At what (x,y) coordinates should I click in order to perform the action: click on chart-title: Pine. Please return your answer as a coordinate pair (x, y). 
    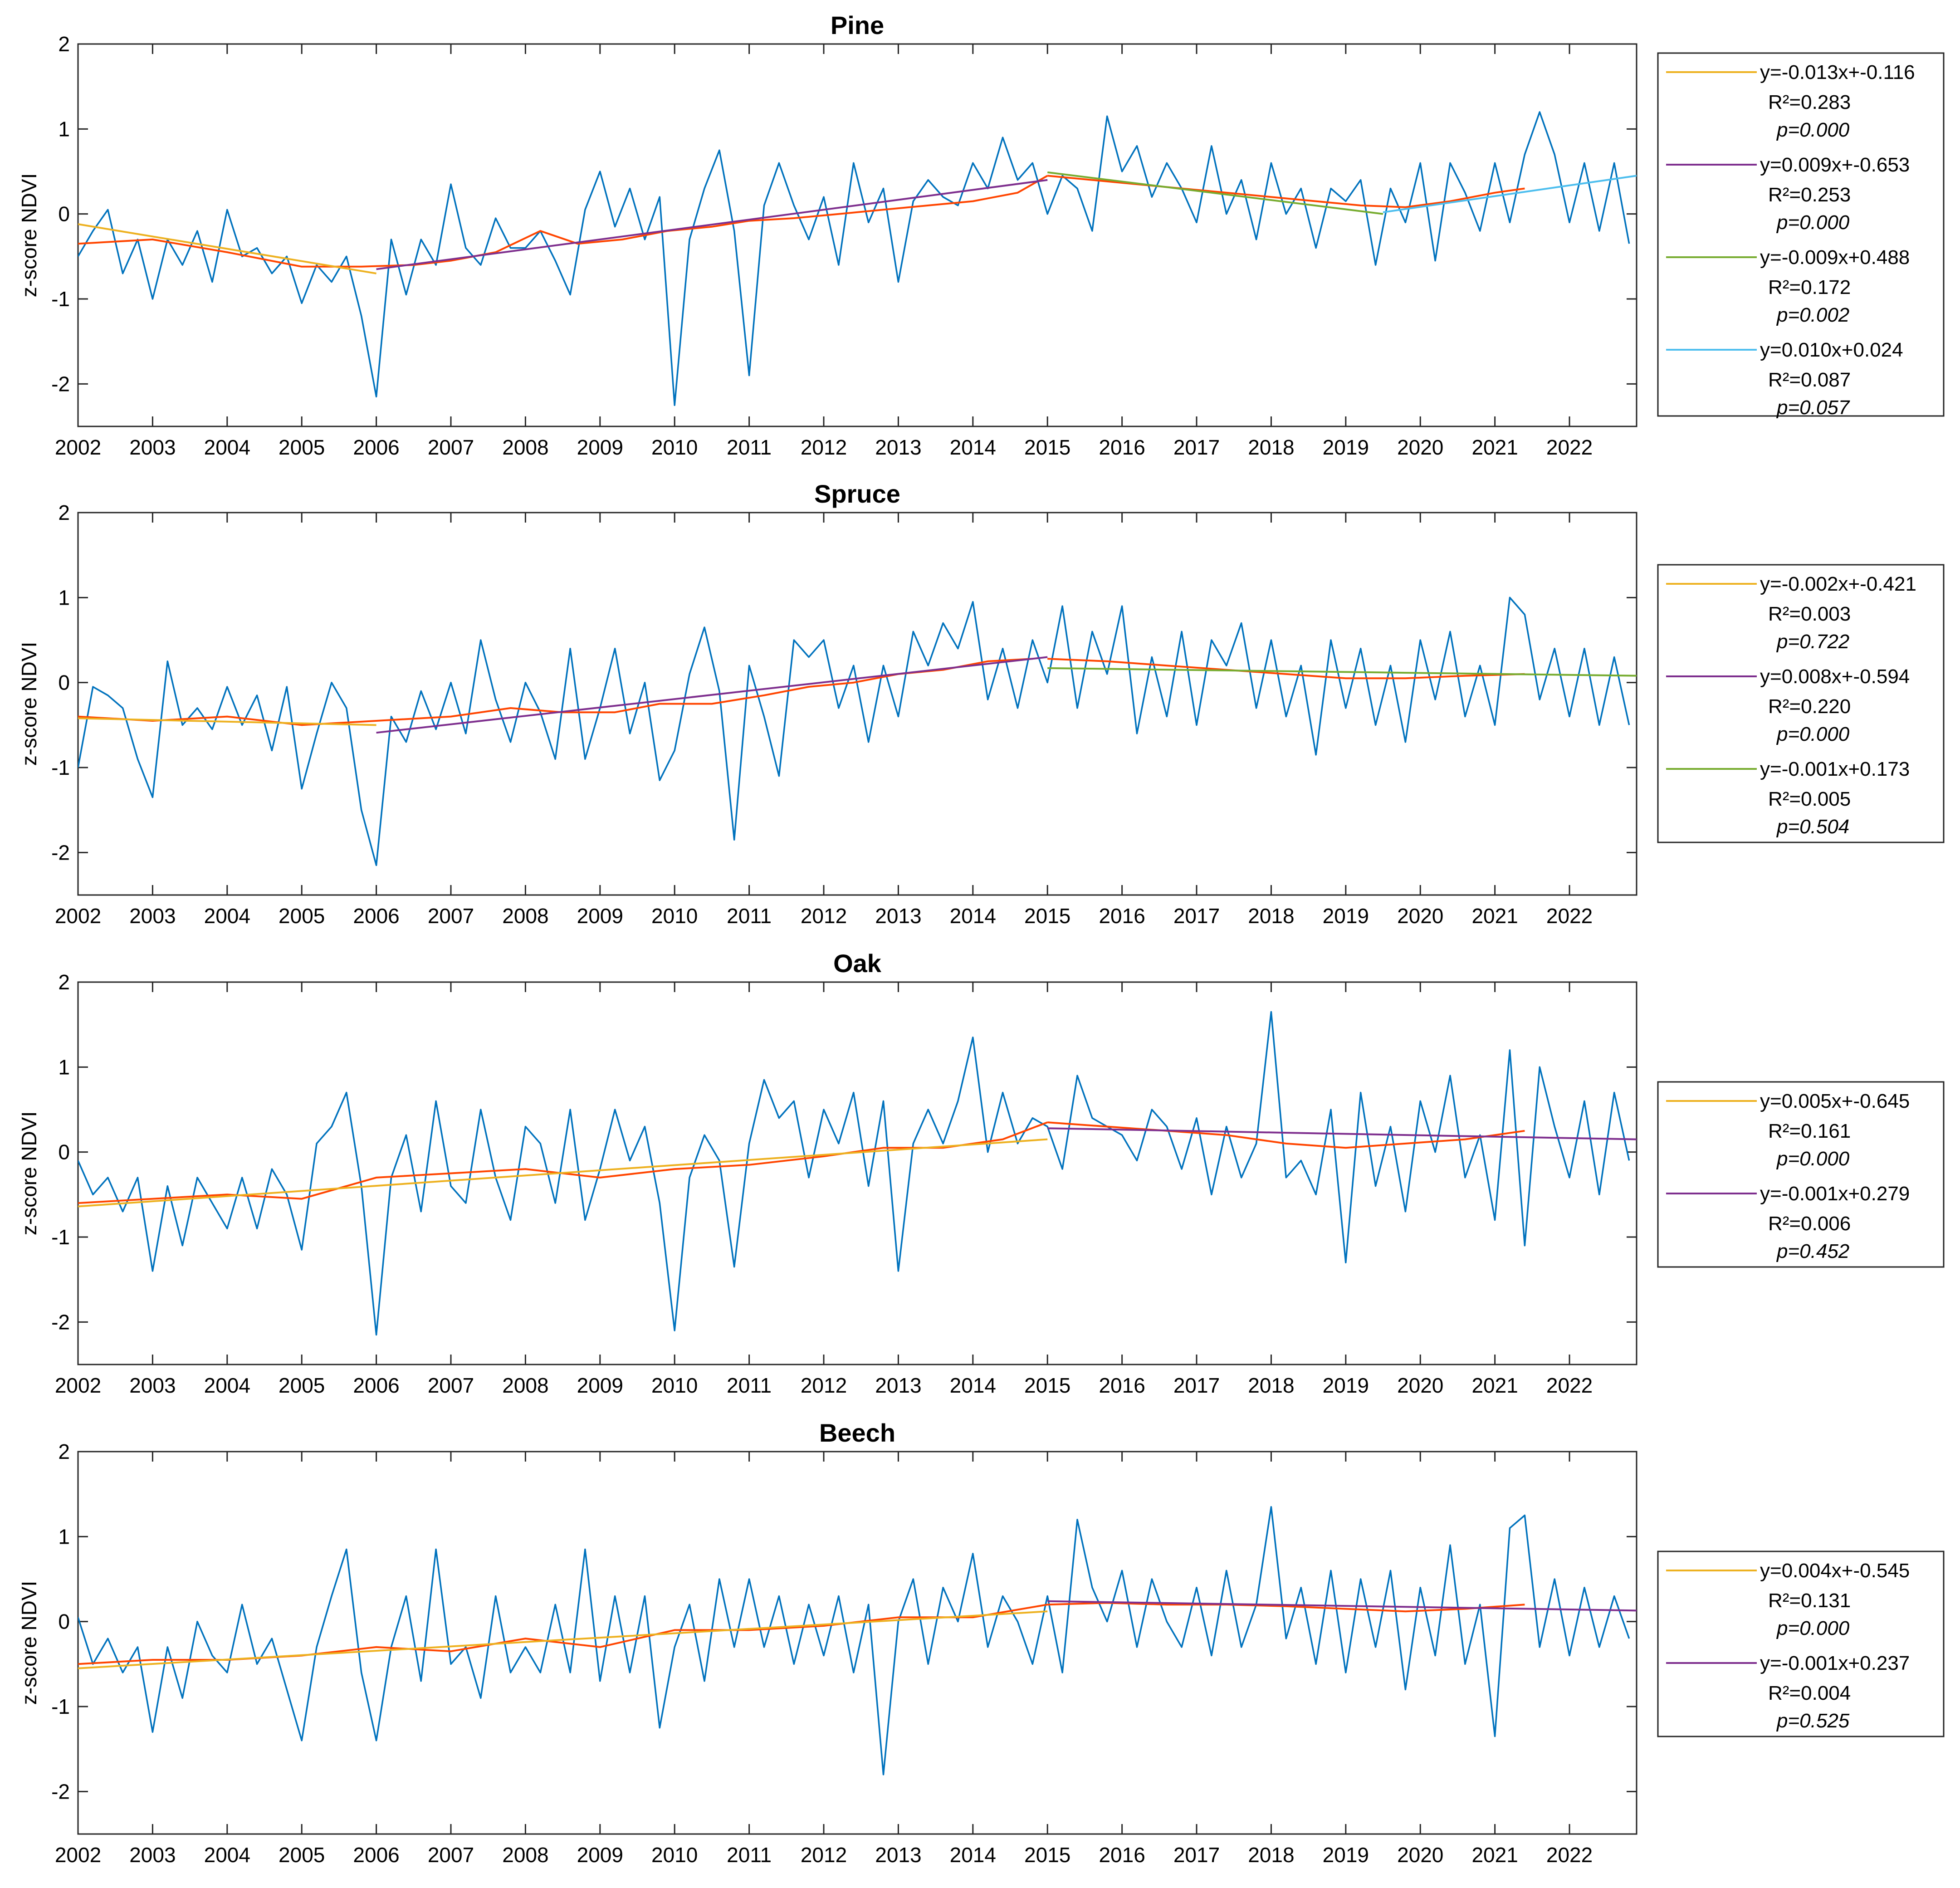
    Looking at the image, I should click on (857, 25).